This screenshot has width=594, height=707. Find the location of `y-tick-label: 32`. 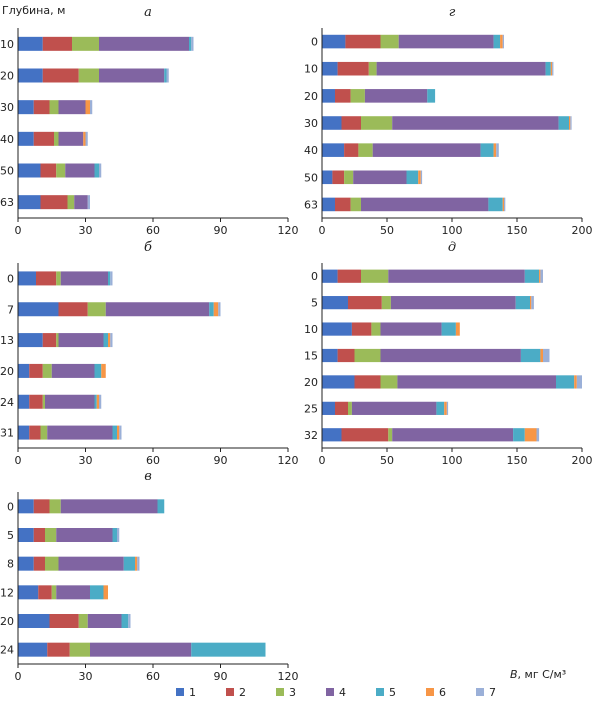

y-tick-label: 32 is located at coordinates (311, 435).